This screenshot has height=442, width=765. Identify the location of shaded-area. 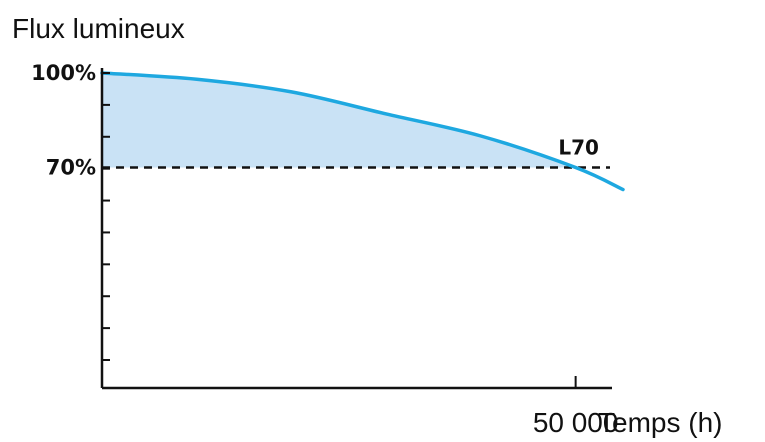
(339, 120).